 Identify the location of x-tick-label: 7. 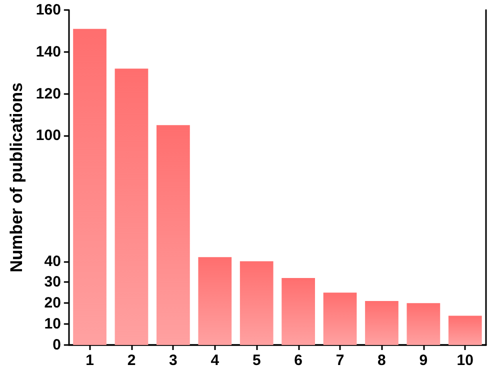
(340, 360).